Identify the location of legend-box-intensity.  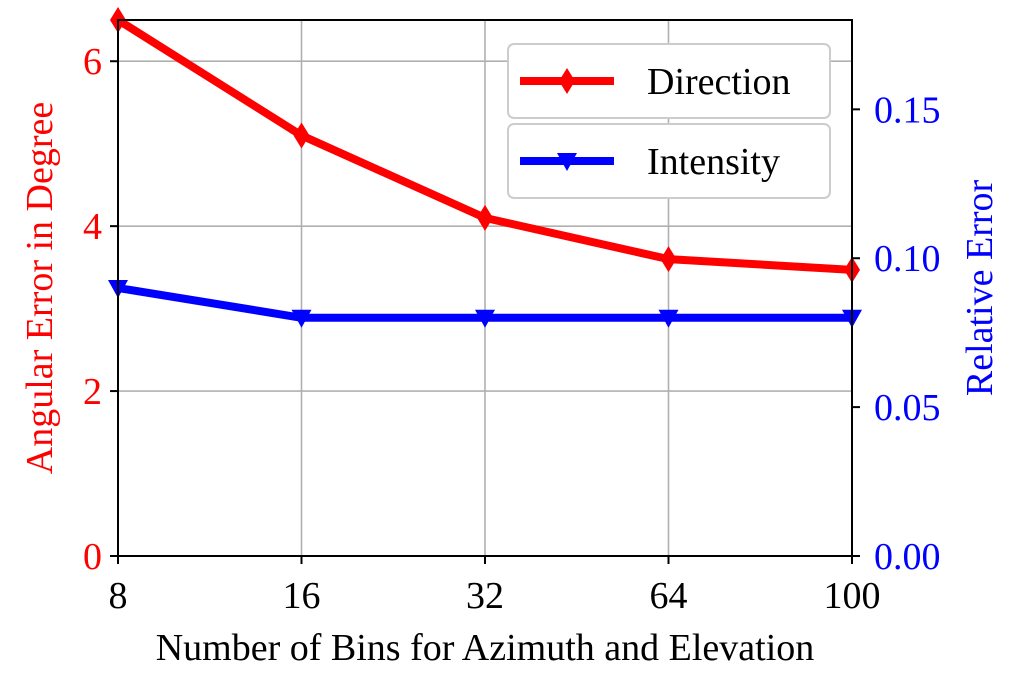
(669, 161).